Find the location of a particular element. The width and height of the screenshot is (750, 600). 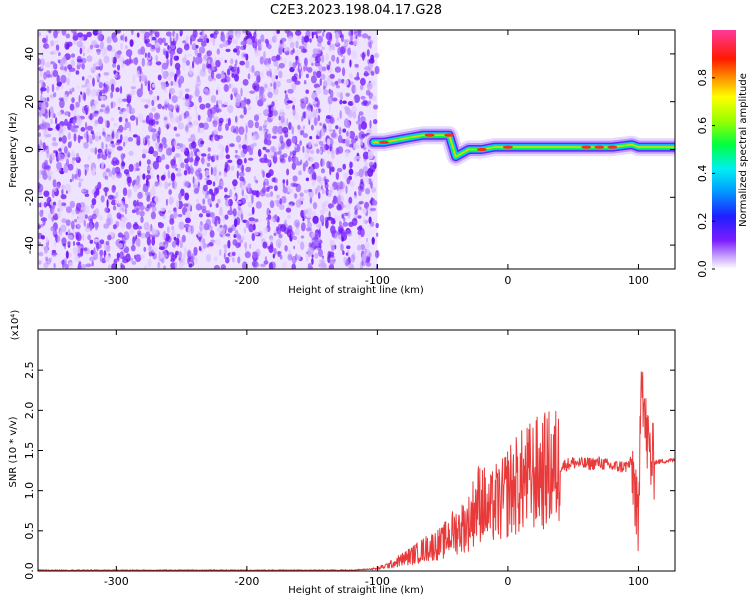

spectrogram-xtick-label: 100 is located at coordinates (638, 280).